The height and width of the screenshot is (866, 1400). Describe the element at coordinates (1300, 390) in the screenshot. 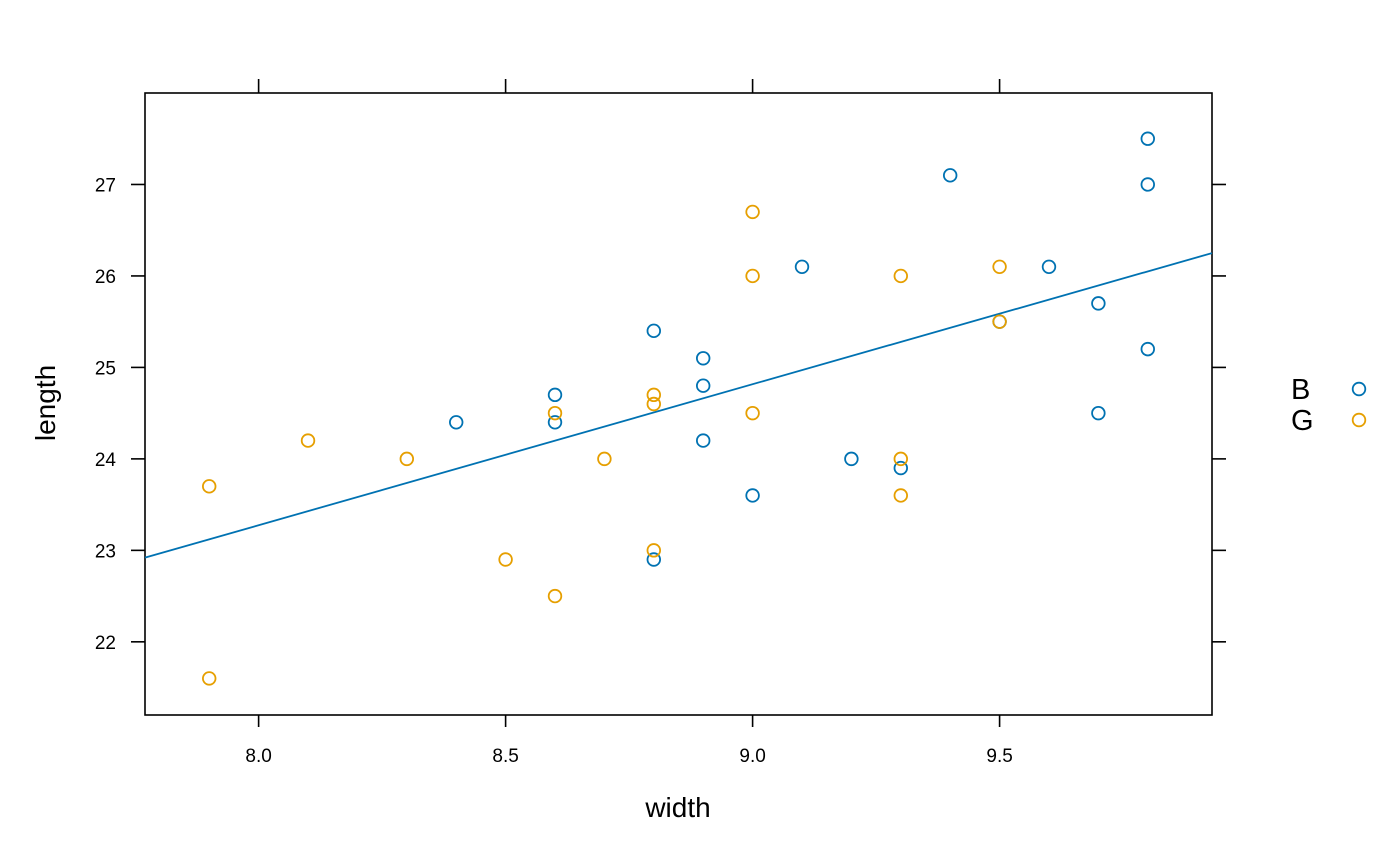

I see `legend-label-b: B` at that location.